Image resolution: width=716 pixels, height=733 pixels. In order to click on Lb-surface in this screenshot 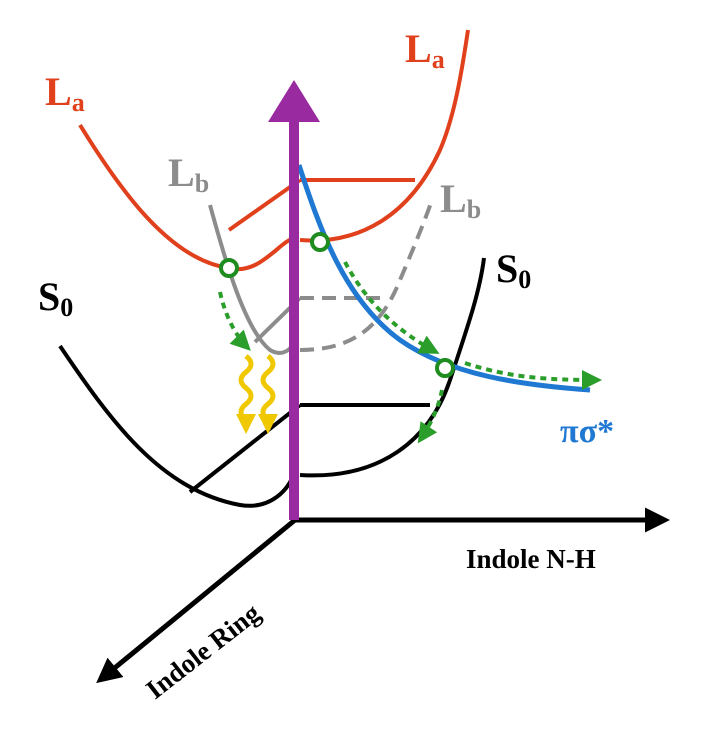, I will do `click(255, 279)`.